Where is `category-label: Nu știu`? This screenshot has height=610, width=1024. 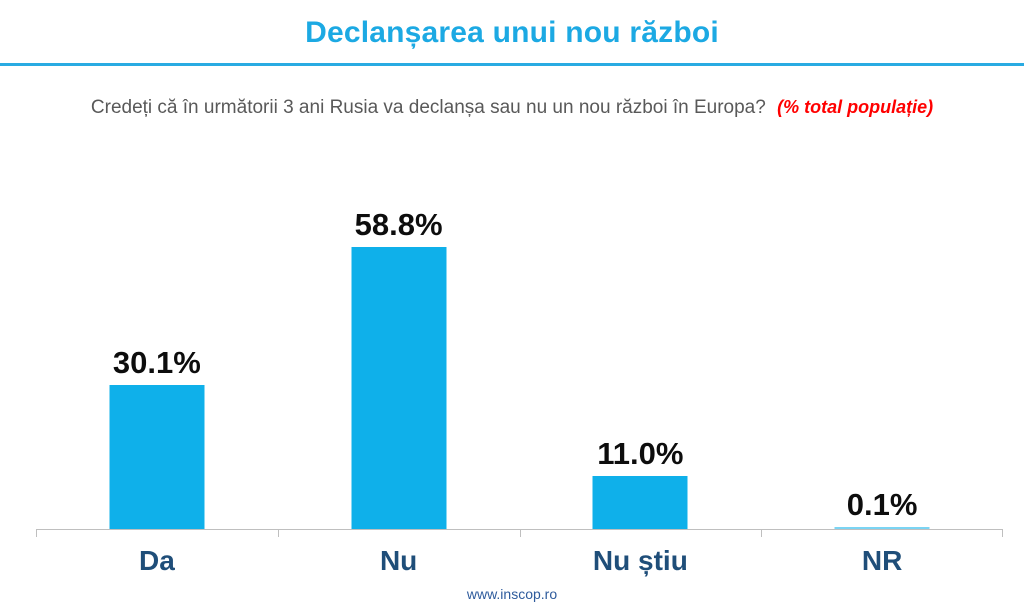
category-label: Nu știu is located at coordinates (640, 560).